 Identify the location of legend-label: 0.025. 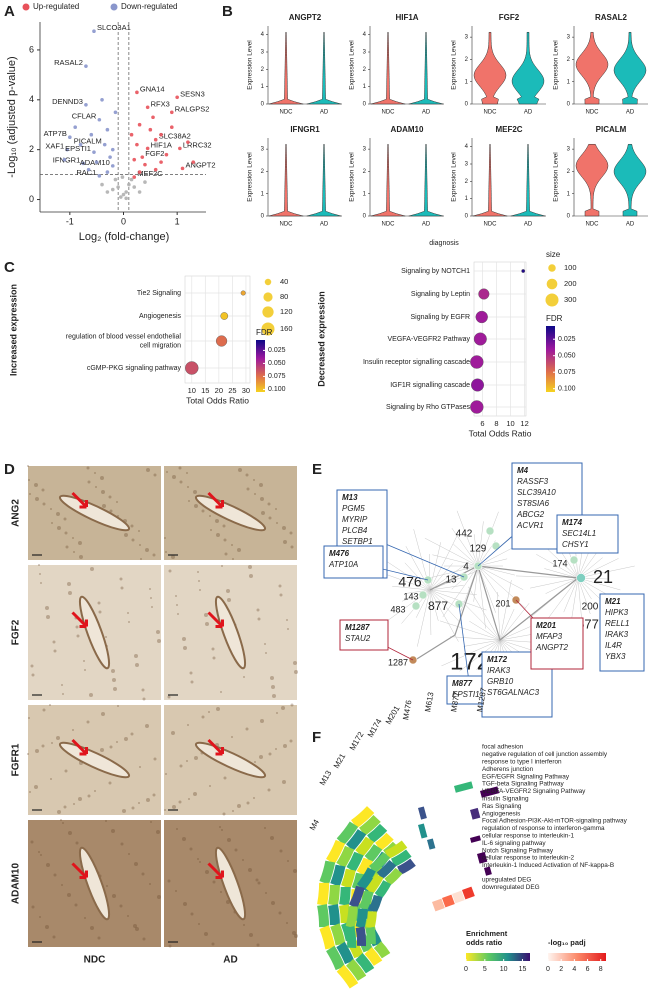
(567, 339).